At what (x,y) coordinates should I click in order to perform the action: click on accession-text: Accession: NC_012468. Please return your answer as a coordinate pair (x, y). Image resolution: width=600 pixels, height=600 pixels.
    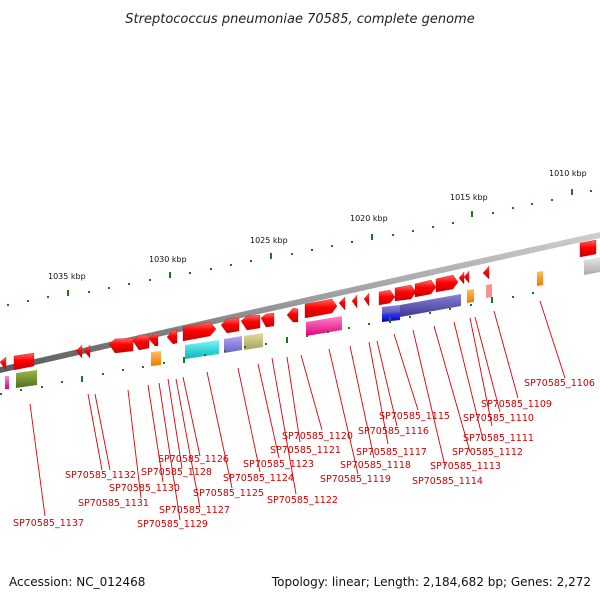
    Looking at the image, I should click on (77, 582).